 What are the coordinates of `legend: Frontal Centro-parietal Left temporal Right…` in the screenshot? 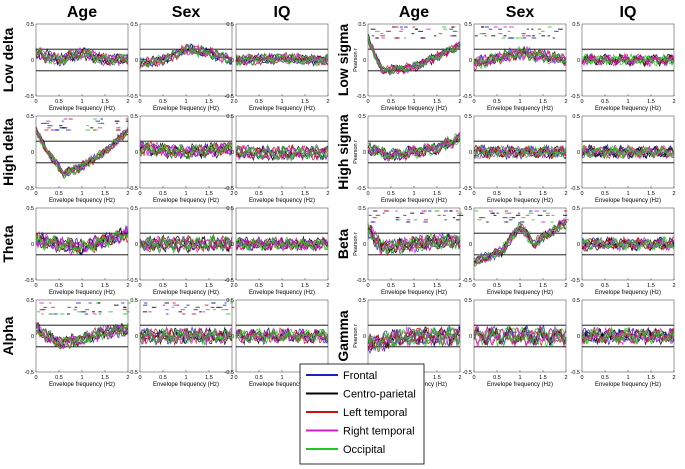 It's located at (362, 414).